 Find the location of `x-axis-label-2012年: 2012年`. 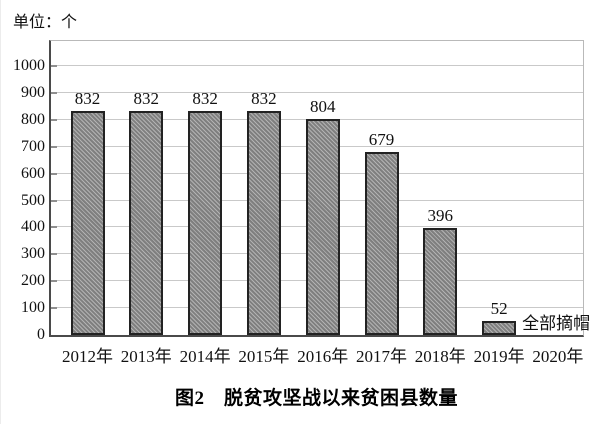

x-axis-label-2012年: 2012年 is located at coordinates (87, 356).